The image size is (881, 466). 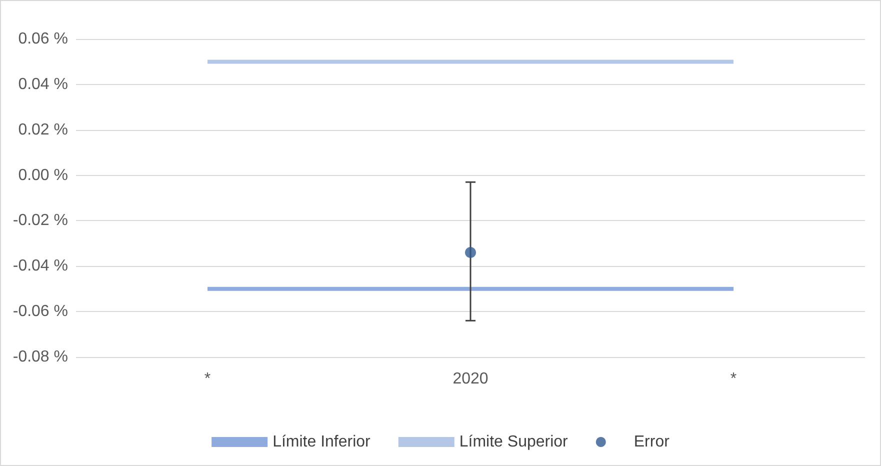 I want to click on legend-label: Error, so click(x=652, y=442).